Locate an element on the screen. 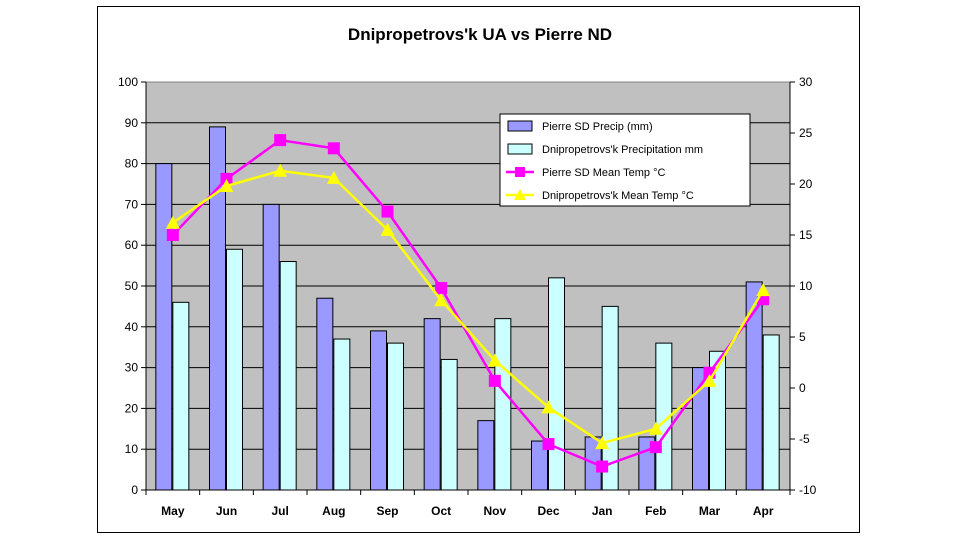  y-right-tick-label: 25 is located at coordinates (806, 133).